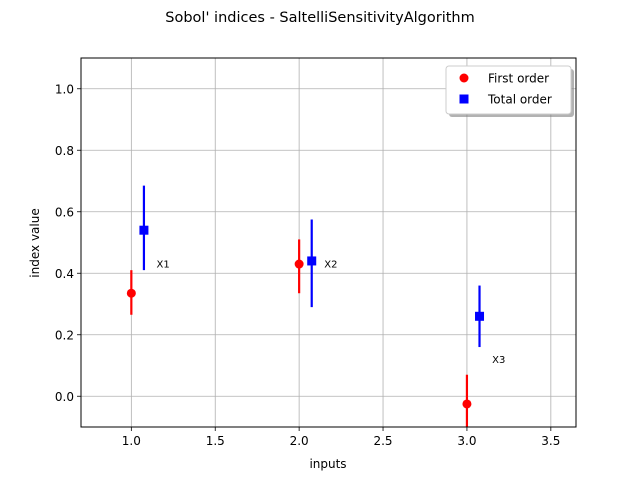 The height and width of the screenshot is (480, 640). Describe the element at coordinates (327, 464) in the screenshot. I see `x-axis-label: inputs` at that location.